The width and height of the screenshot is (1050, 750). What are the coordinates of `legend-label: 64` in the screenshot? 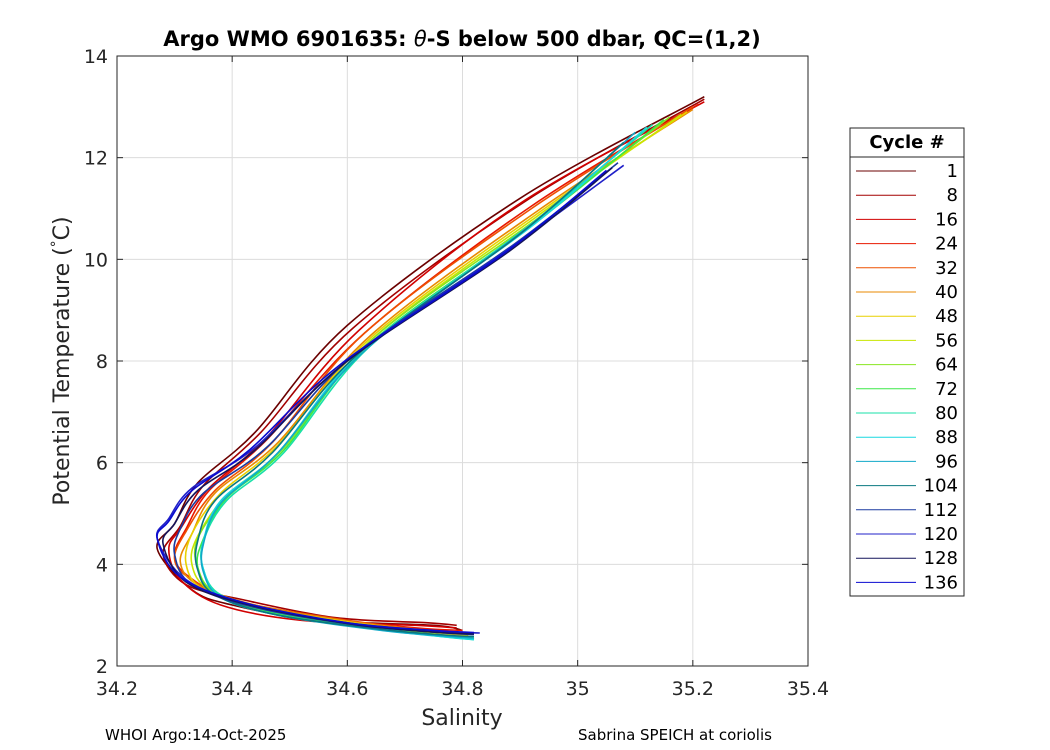 It's located at (946, 365).